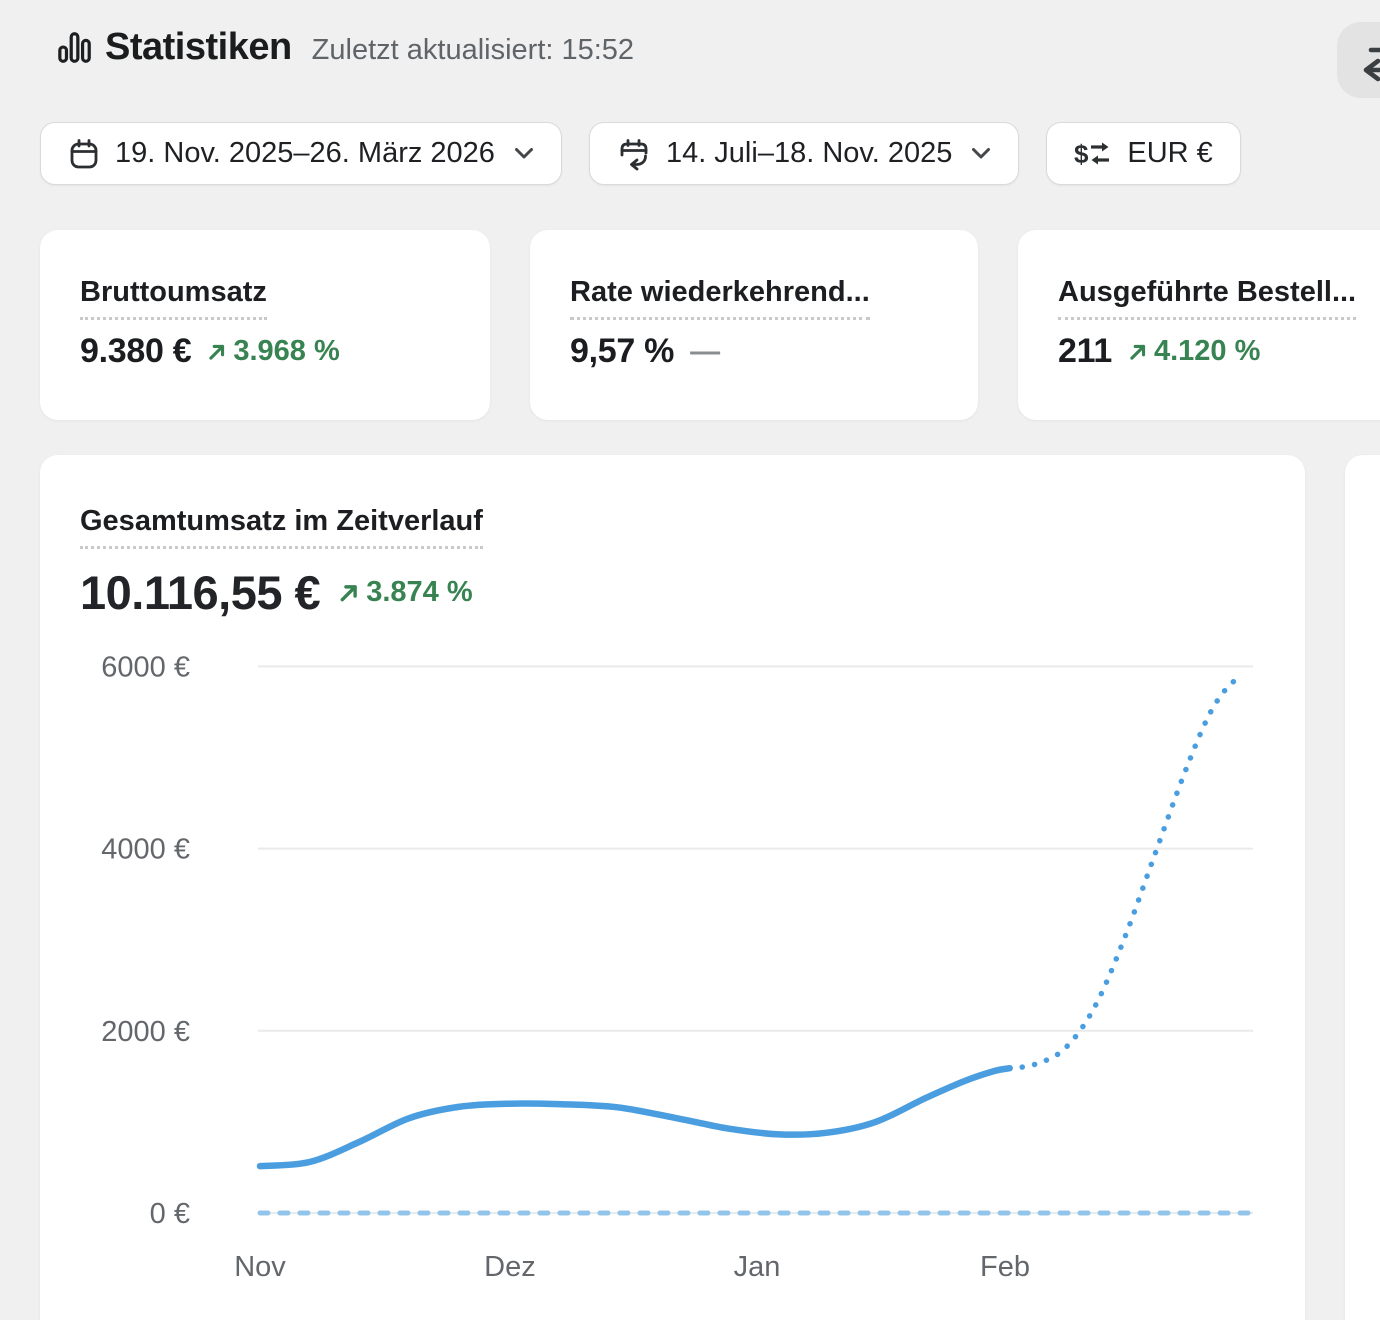 The width and height of the screenshot is (1380, 1320). Describe the element at coordinates (622, 351) in the screenshot. I see `metric-value: 9,57 %` at that location.